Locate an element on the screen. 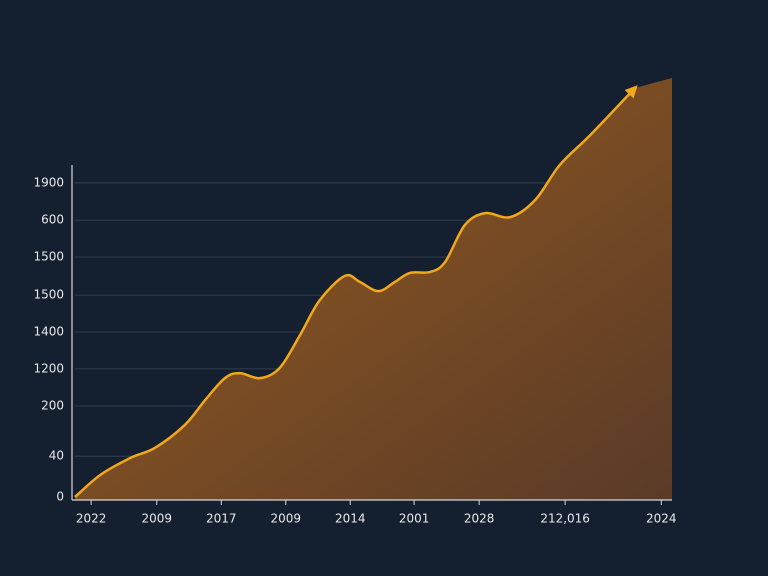  x-tick-label: 2001 is located at coordinates (414, 519).